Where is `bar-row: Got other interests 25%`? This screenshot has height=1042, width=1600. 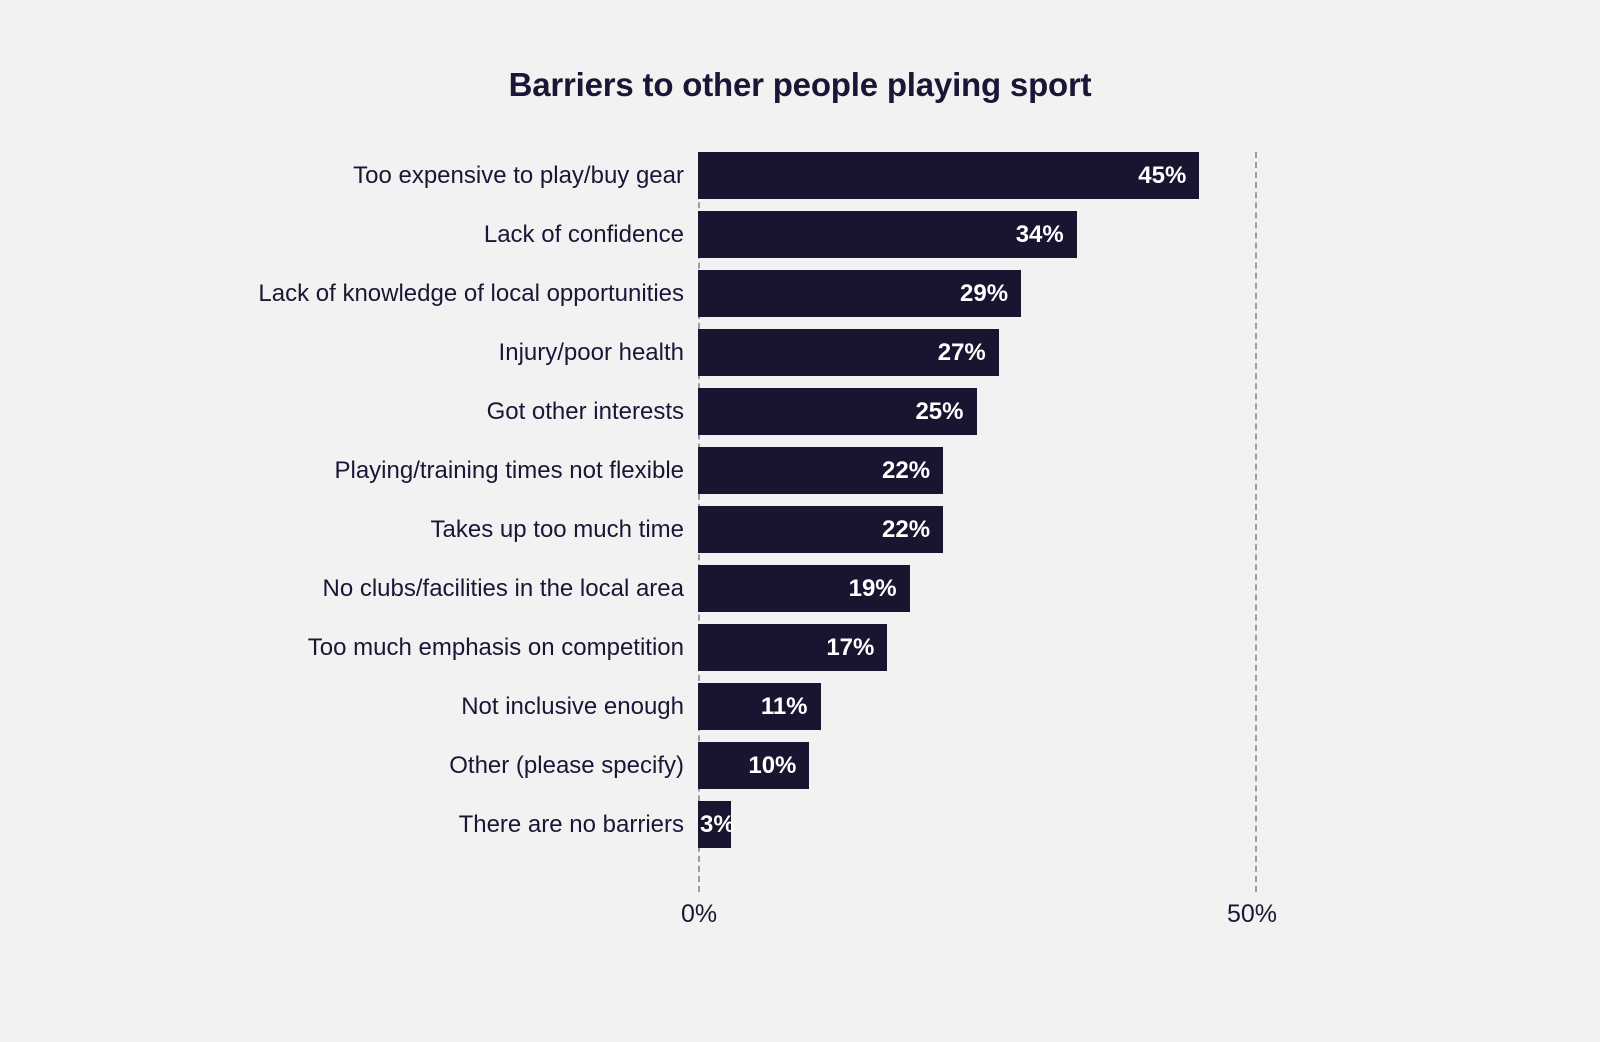 bar-row: Got other interests 25% is located at coordinates (871, 417).